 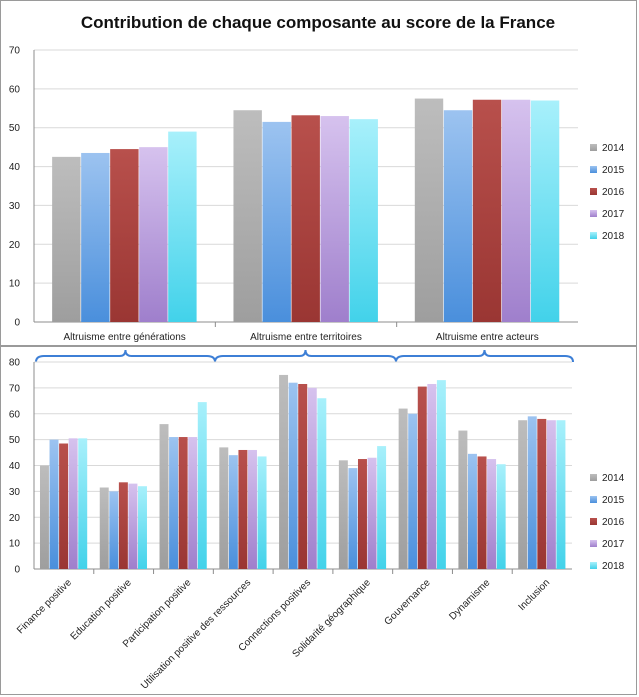 I want to click on top-y-tick-label: 10, so click(x=15, y=284).